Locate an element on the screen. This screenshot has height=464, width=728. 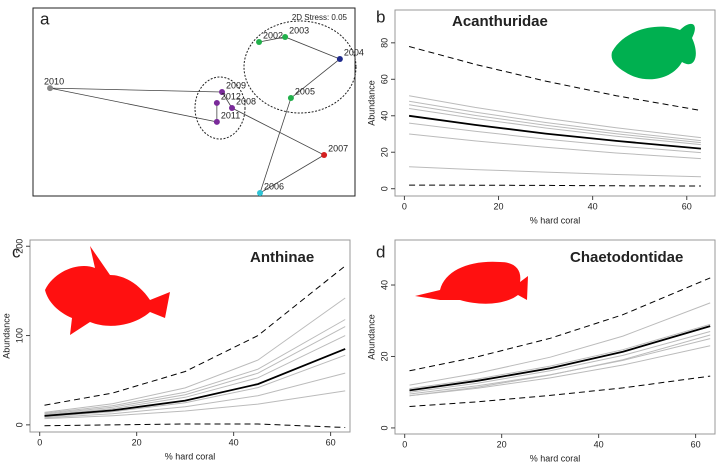
point-label: 2007 is located at coordinates (338, 148).